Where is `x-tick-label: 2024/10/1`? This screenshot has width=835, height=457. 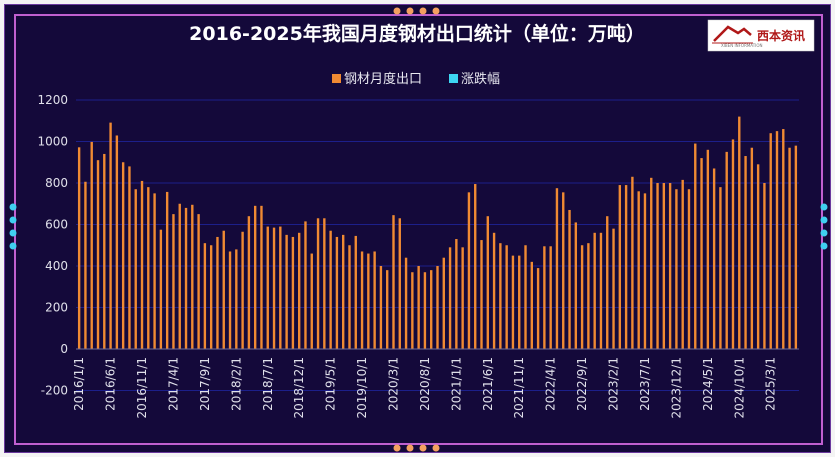 x-tick-label: 2024/10/1 is located at coordinates (739, 388).